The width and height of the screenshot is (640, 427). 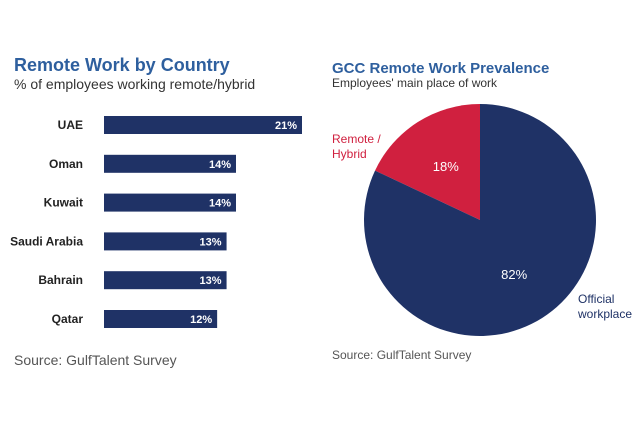 What do you see at coordinates (68, 319) in the screenshot?
I see `category-label: Qatar` at bounding box center [68, 319].